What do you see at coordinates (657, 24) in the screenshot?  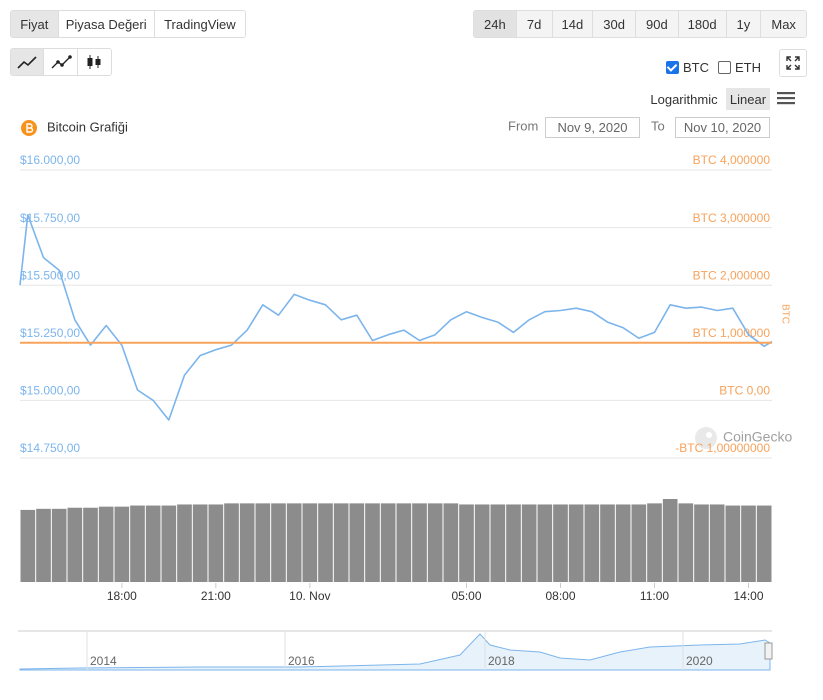 I see `range-button: 90d` at bounding box center [657, 24].